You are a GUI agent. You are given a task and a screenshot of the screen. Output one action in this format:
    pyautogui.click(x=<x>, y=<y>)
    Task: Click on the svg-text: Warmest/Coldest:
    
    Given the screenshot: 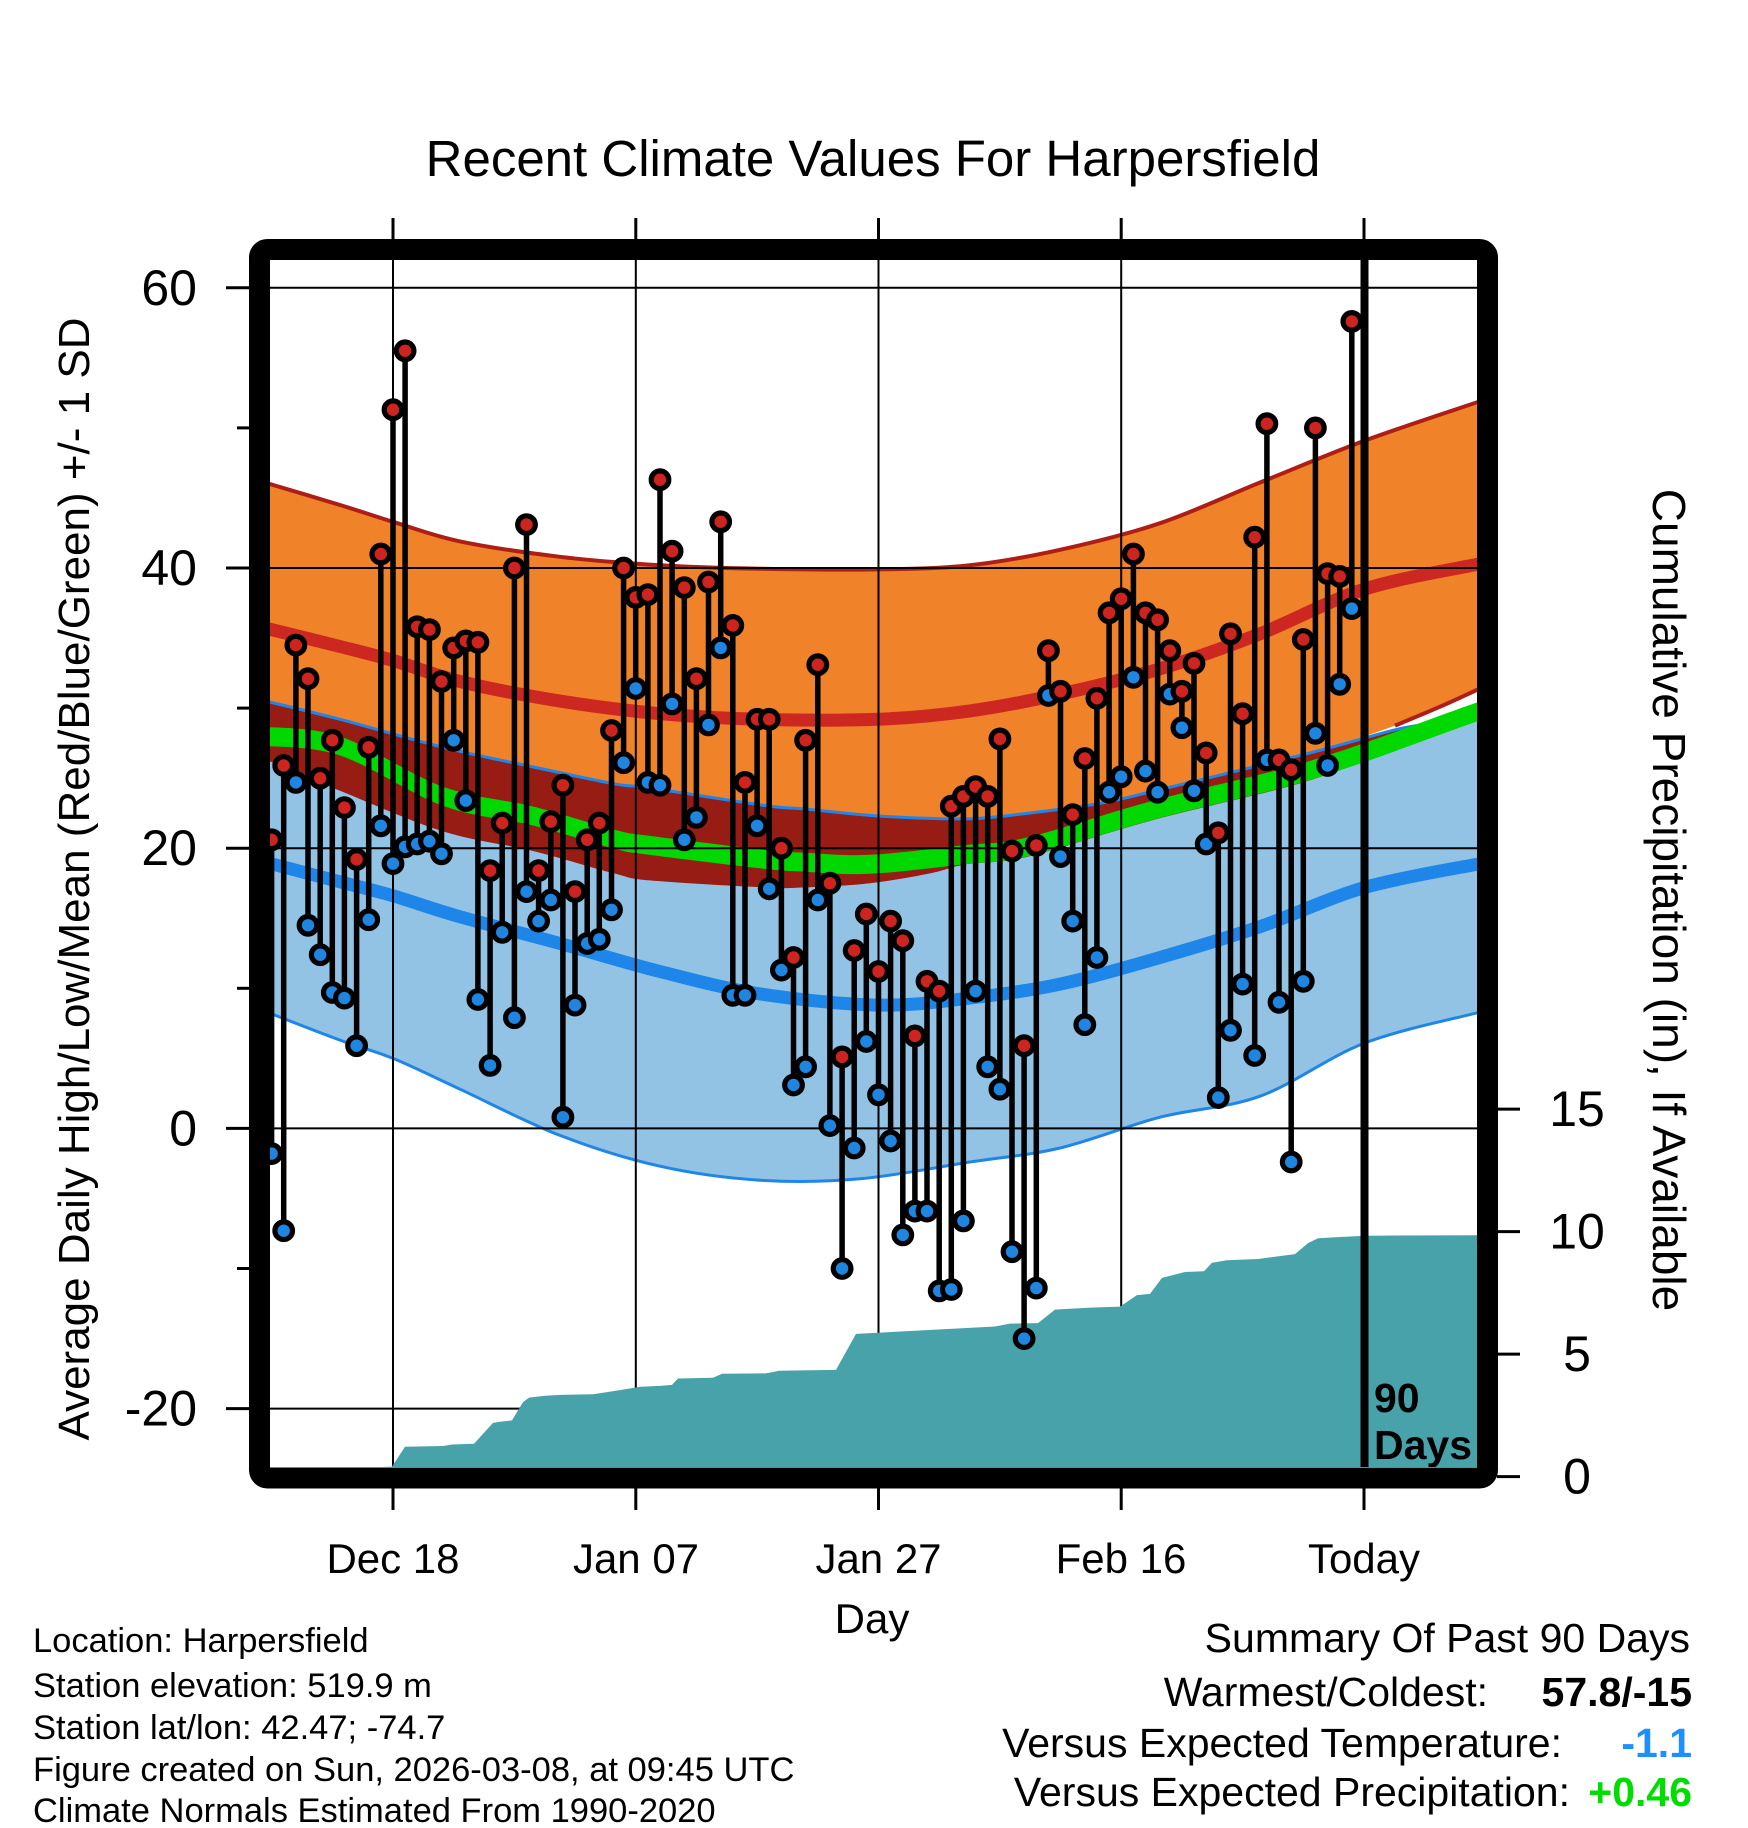 What is the action you would take?
    pyautogui.click(x=1326, y=1692)
    